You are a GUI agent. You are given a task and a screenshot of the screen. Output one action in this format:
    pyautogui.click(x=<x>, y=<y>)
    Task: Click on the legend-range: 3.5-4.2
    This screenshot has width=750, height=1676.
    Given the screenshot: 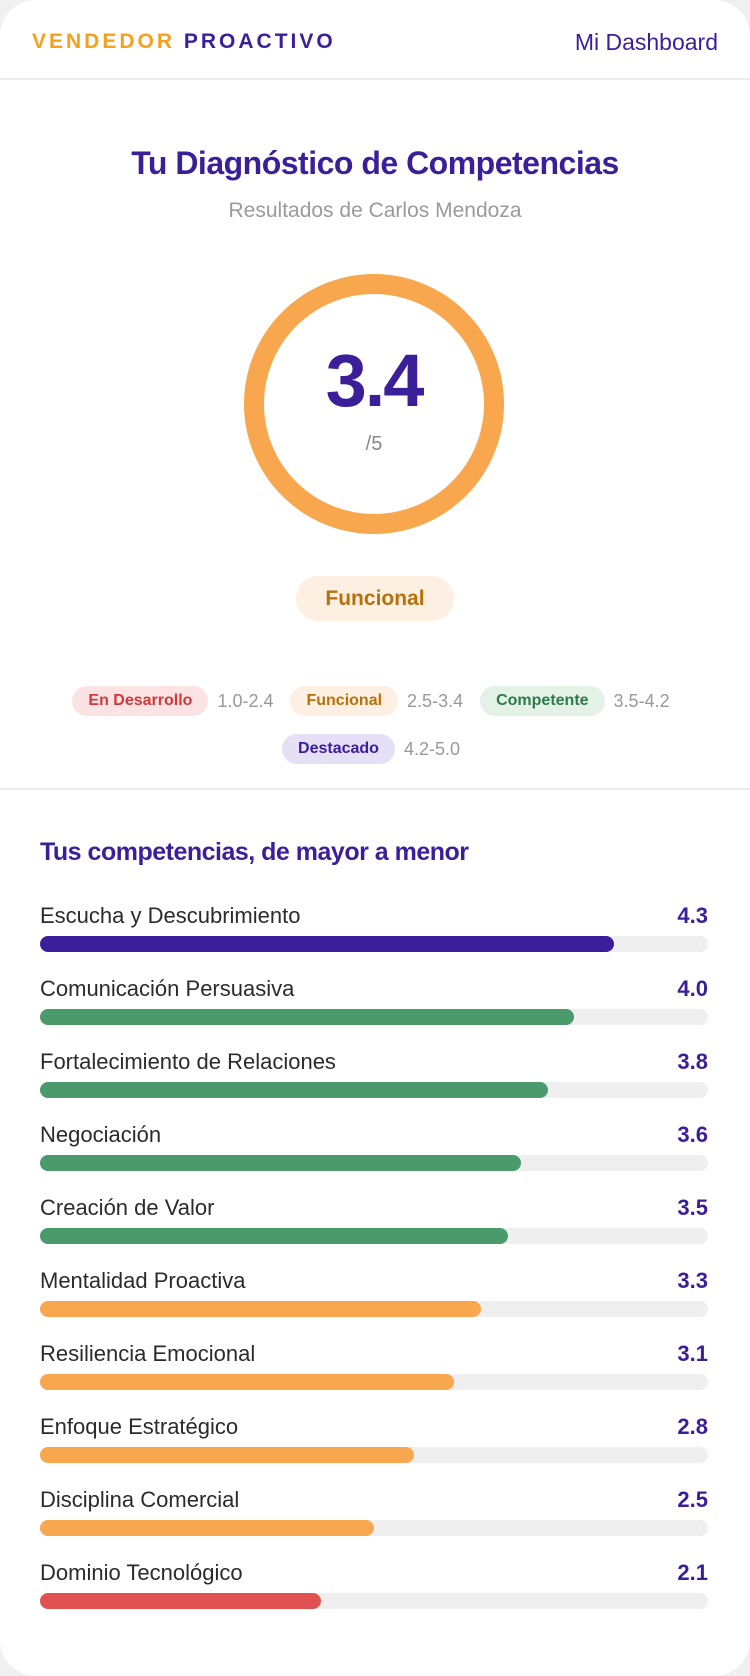 What is the action you would take?
    pyautogui.click(x=641, y=700)
    